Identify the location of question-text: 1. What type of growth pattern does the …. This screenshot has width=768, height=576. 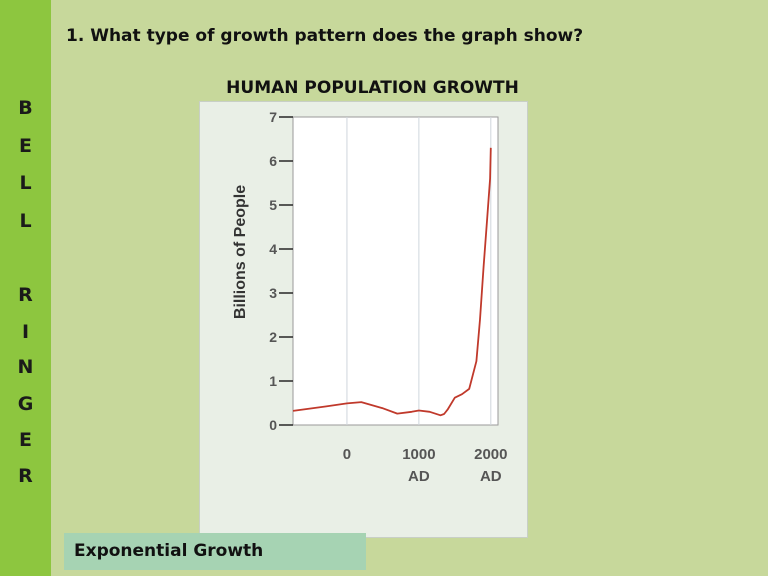
(325, 36).